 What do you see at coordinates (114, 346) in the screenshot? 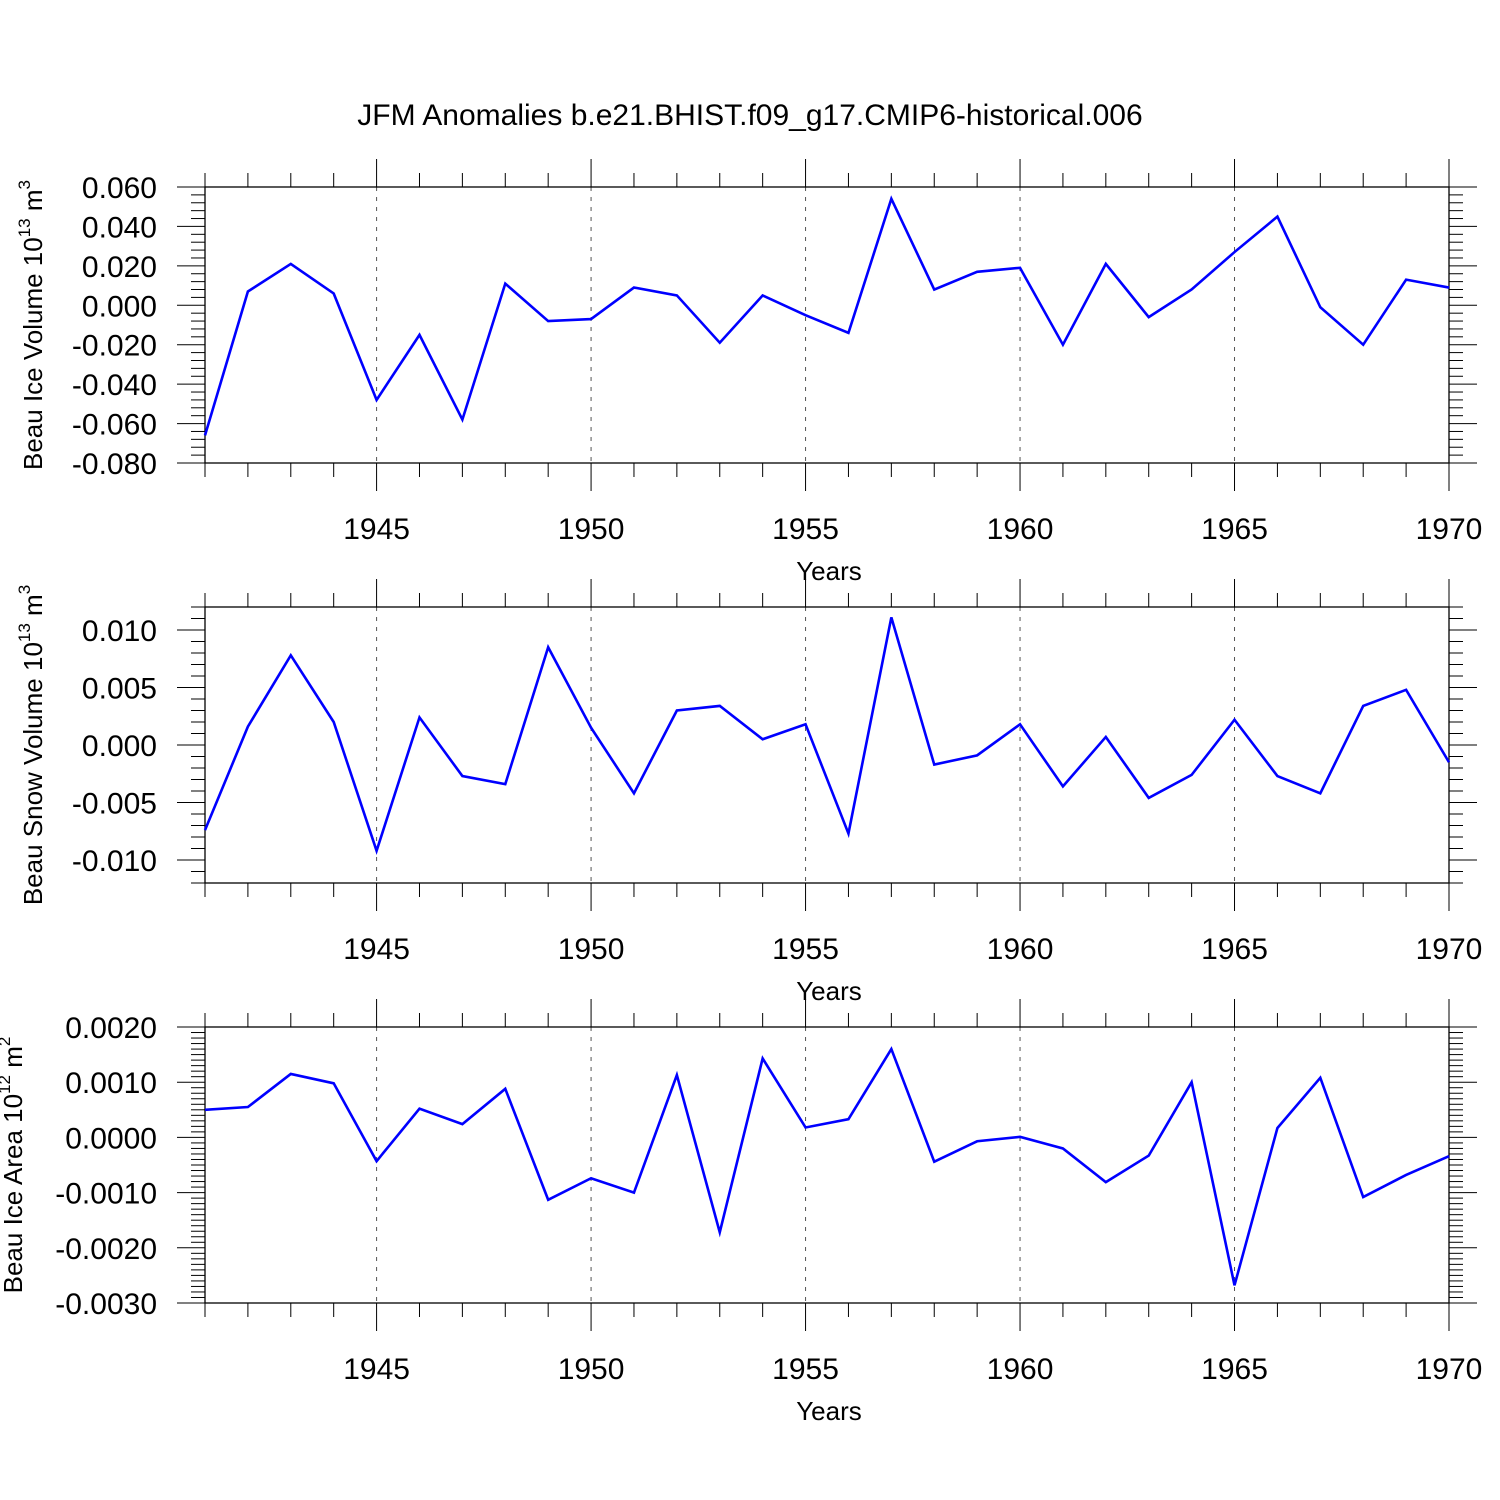
I see `y-tick-label: -0.020` at bounding box center [114, 346].